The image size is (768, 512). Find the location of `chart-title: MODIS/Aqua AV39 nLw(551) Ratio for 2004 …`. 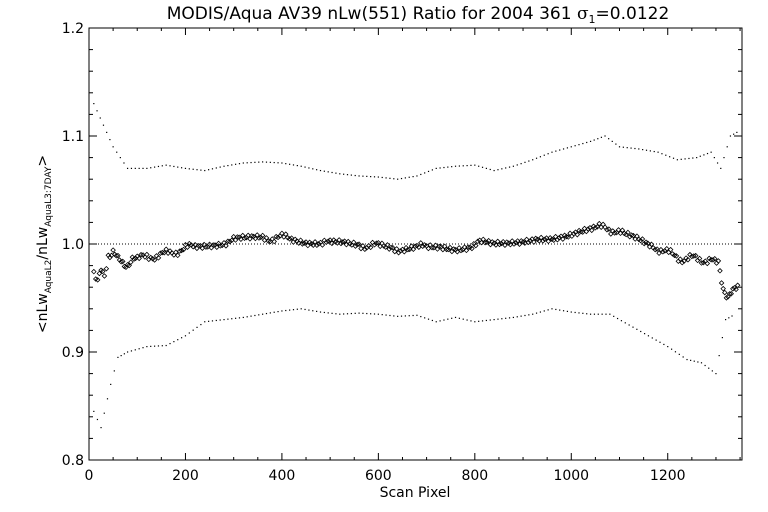

chart-title: MODIS/Aqua AV39 nLw(551) Ratio for 2004 … is located at coordinates (418, 15).